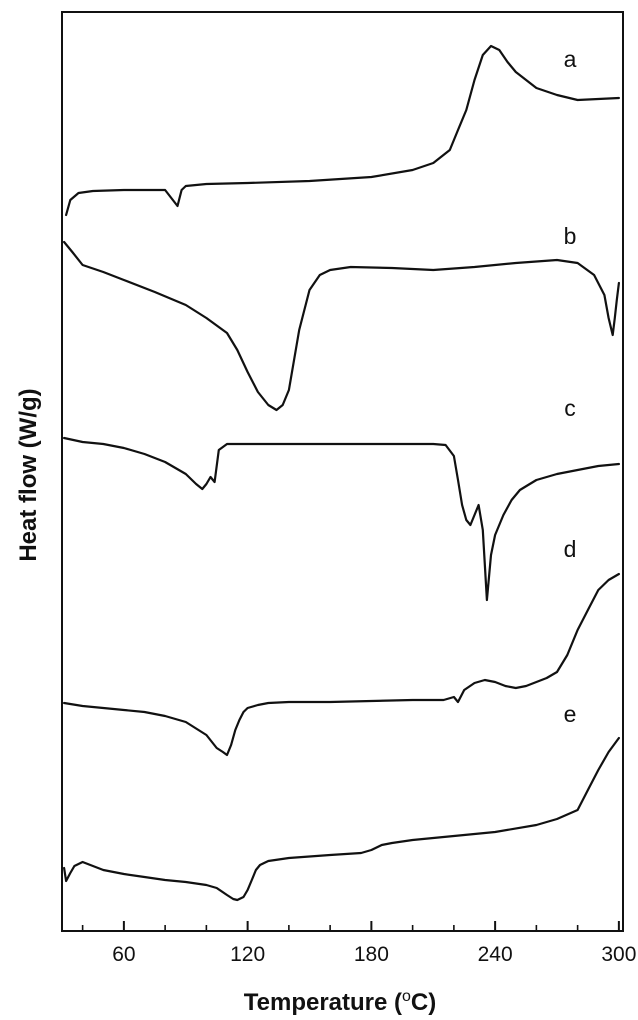  What do you see at coordinates (323, 1002) in the screenshot?
I see `x-axis-label-main: Temperature (` at bounding box center [323, 1002].